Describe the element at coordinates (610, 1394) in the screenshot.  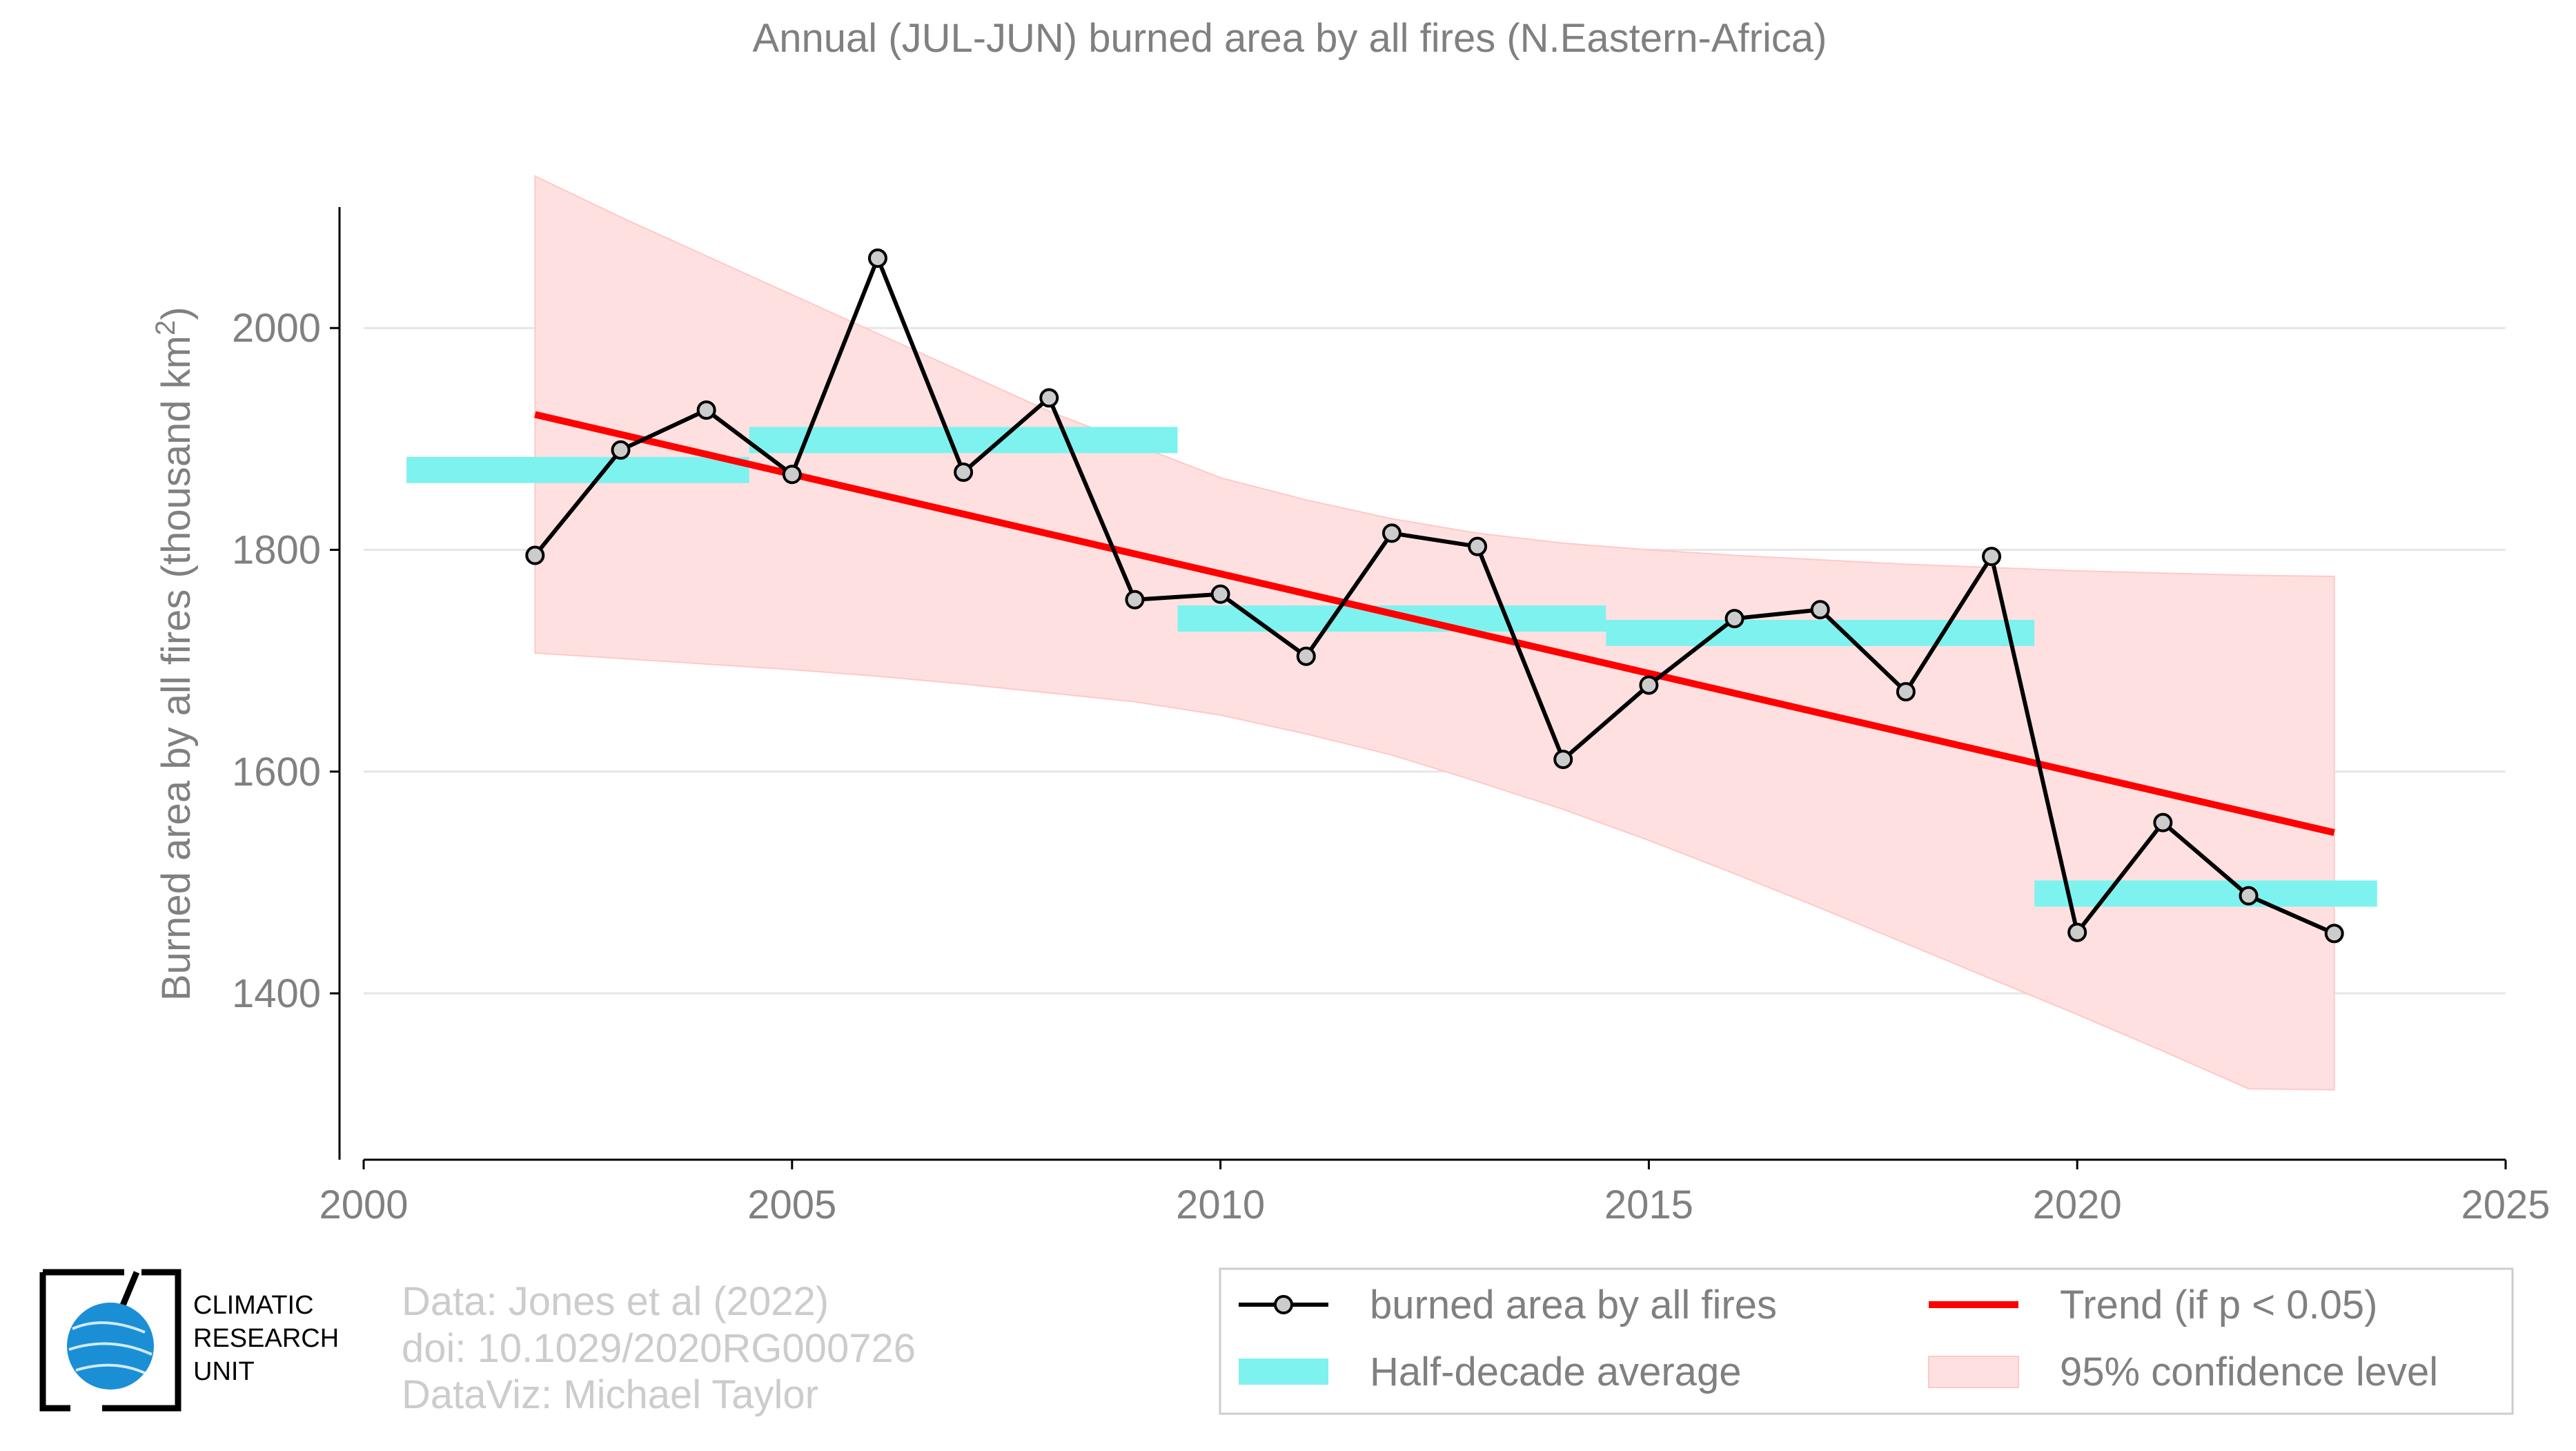
I see `credit-dataviz: DataViz: Michael Taylor` at that location.